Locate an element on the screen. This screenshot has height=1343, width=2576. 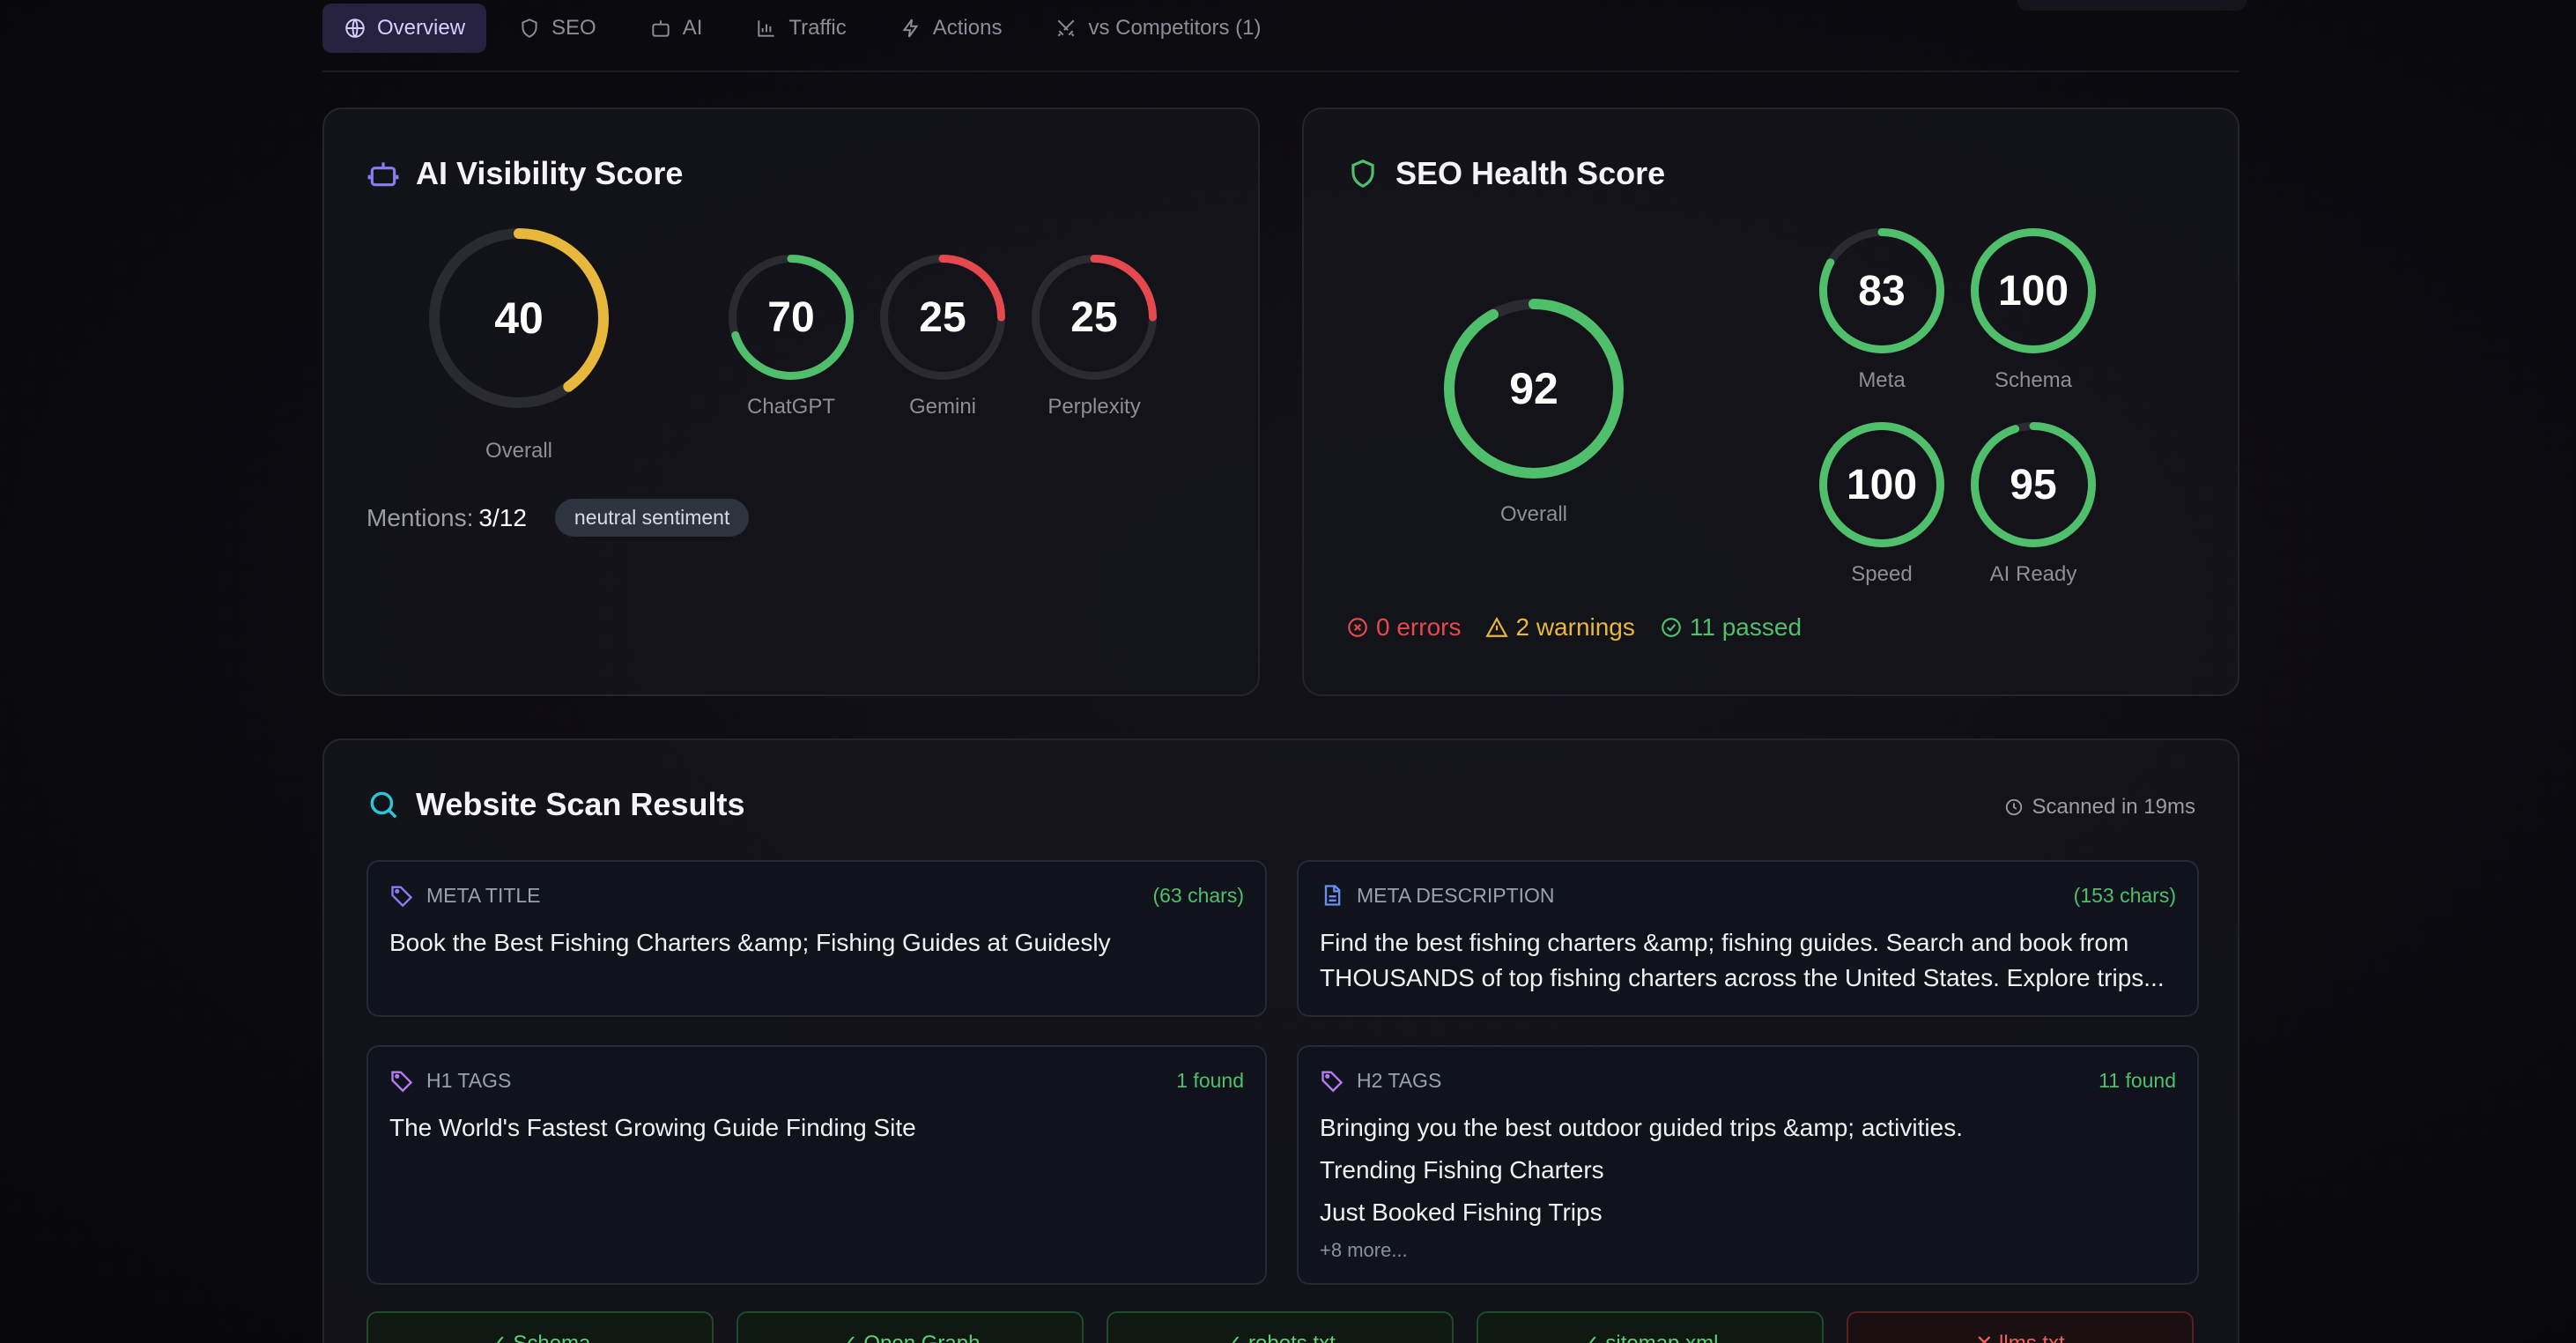
schema-score: 100 is located at coordinates (2033, 291).